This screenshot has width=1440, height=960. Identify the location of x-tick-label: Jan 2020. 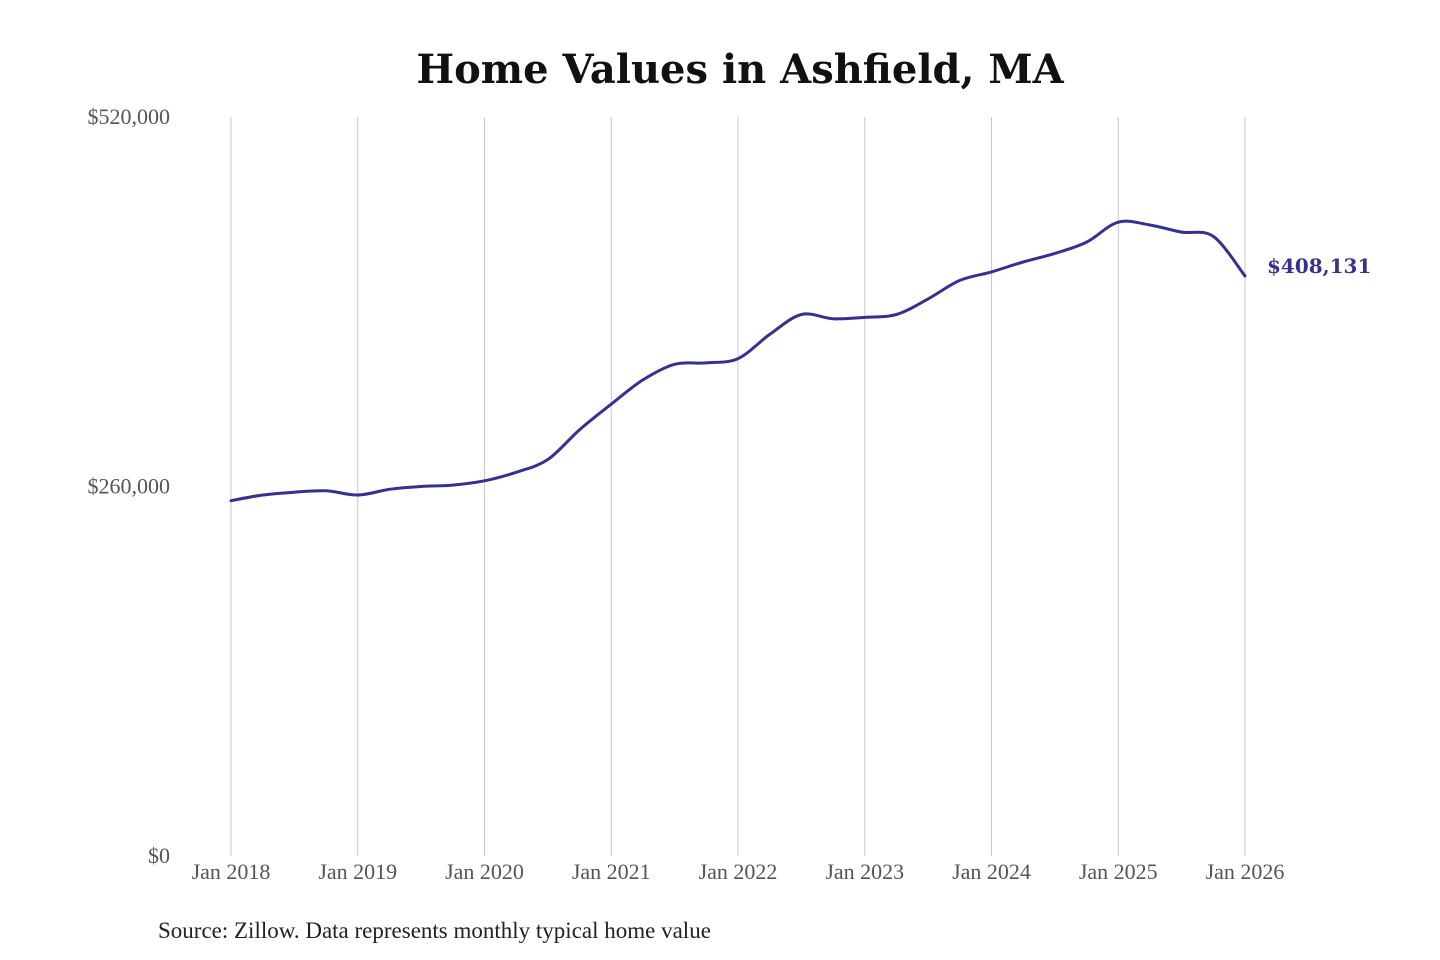
(484, 871).